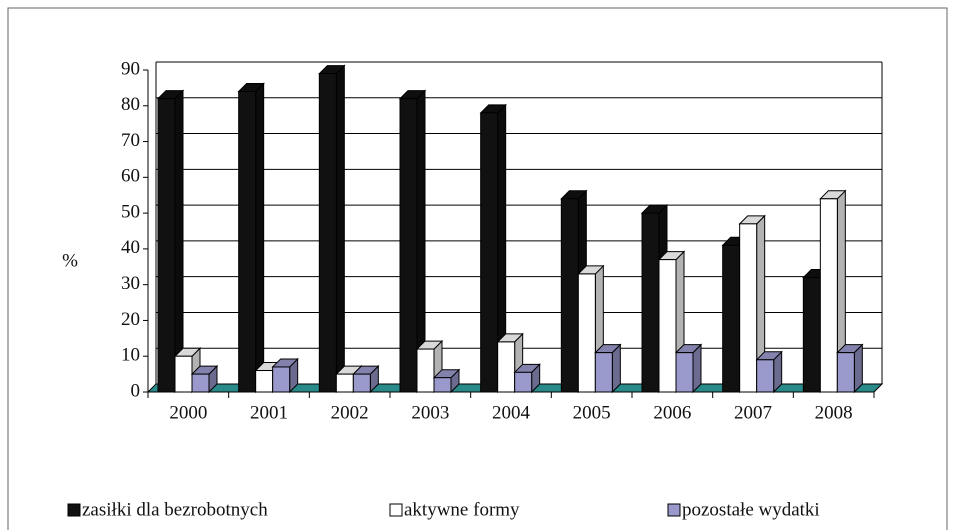 The image size is (956, 530). Describe the element at coordinates (430, 412) in the screenshot. I see `x-tick-label: 2003` at that location.